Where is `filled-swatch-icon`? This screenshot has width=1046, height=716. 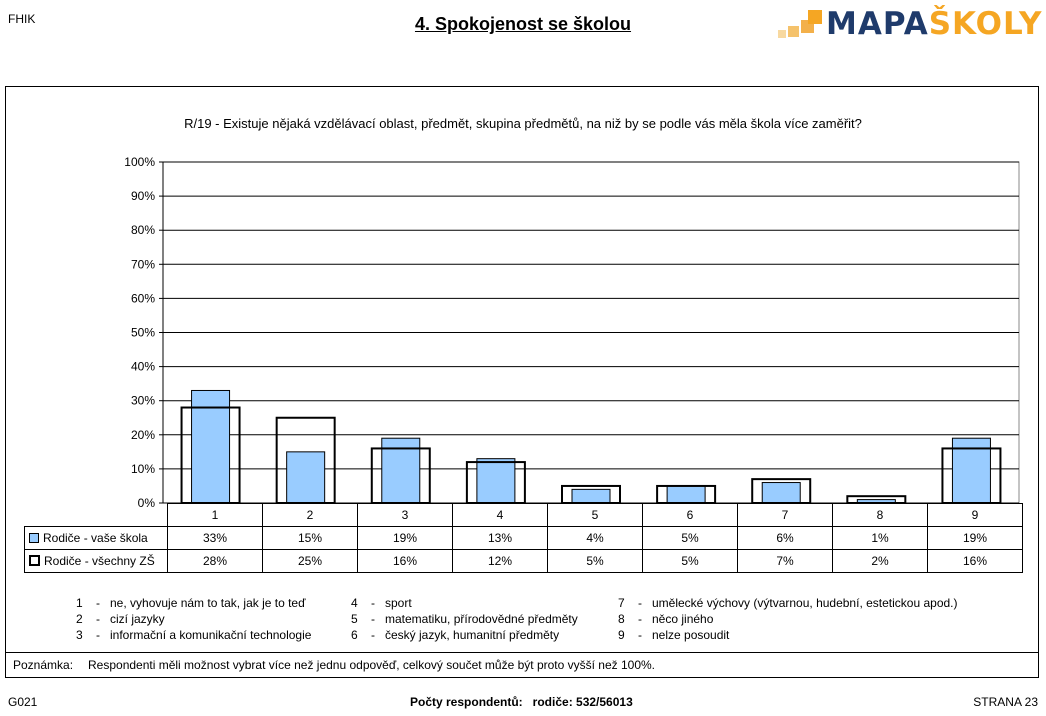
filled-swatch-icon is located at coordinates (34, 537).